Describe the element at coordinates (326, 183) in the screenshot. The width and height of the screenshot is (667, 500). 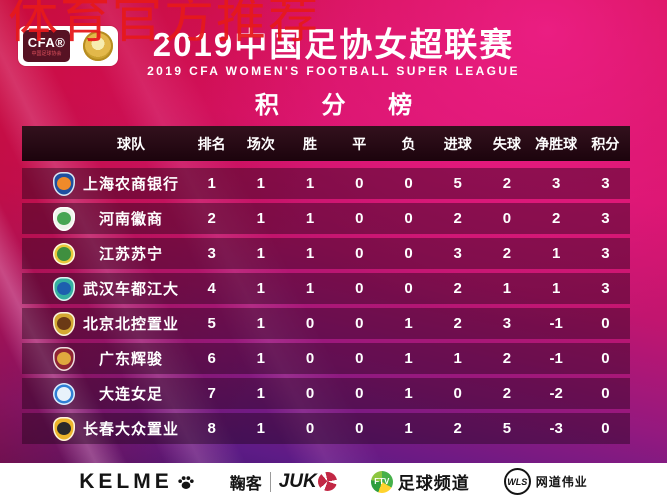
I see `table-row: 上海农商银行 1 1 1 0 0 5 2 3 3` at that location.